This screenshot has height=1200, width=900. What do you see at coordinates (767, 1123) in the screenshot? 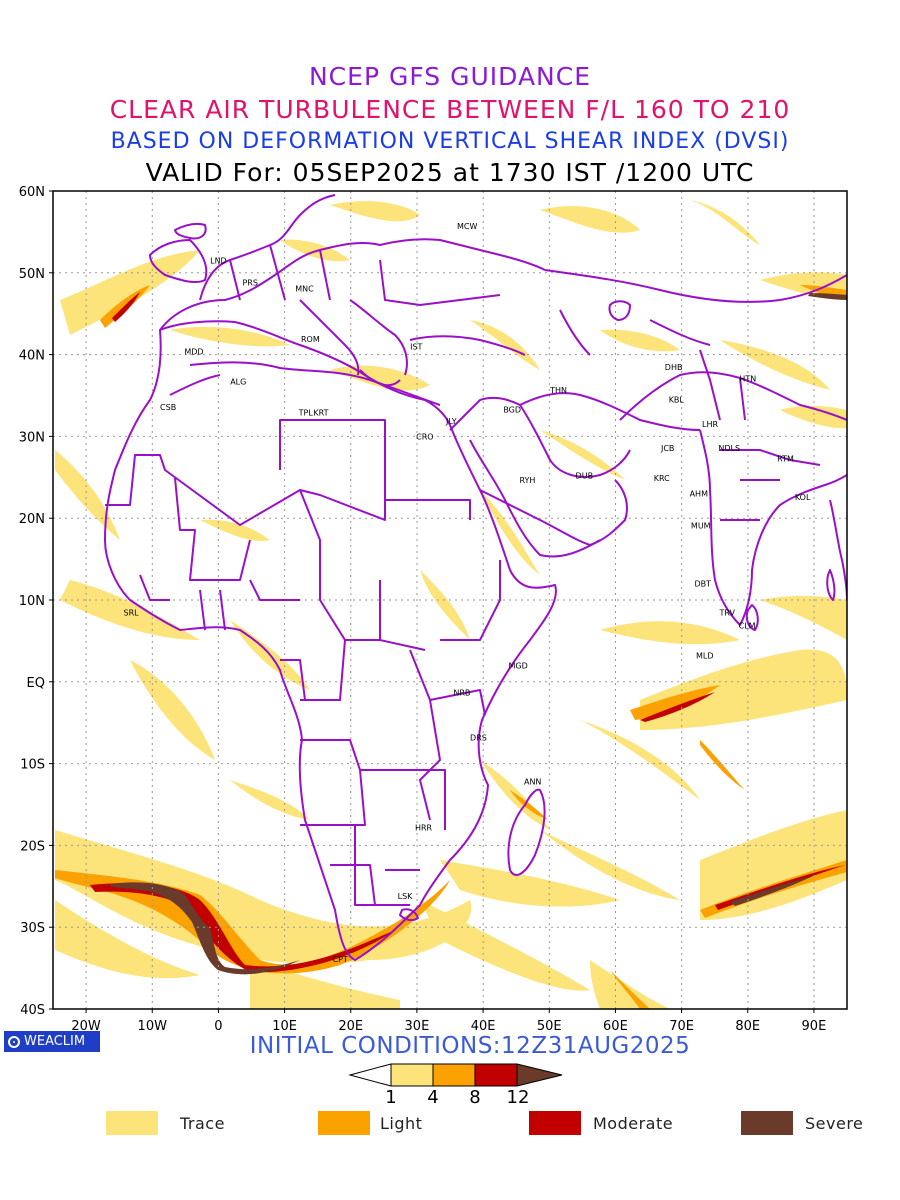
I see `legend-swatch-severe` at bounding box center [767, 1123].